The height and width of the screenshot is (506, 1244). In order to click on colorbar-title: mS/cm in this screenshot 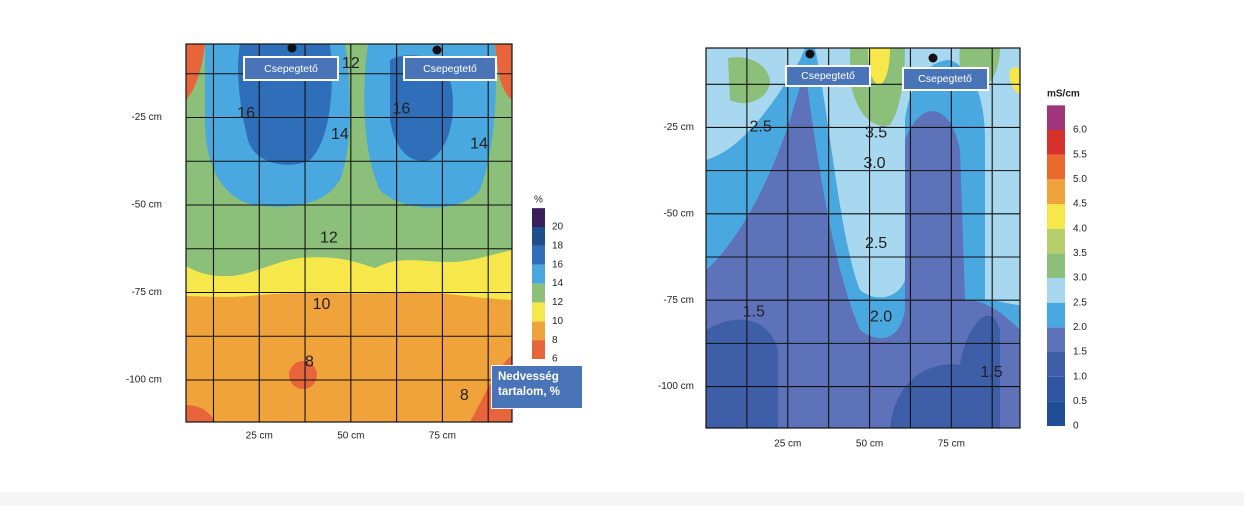, I will do `click(1063, 94)`.